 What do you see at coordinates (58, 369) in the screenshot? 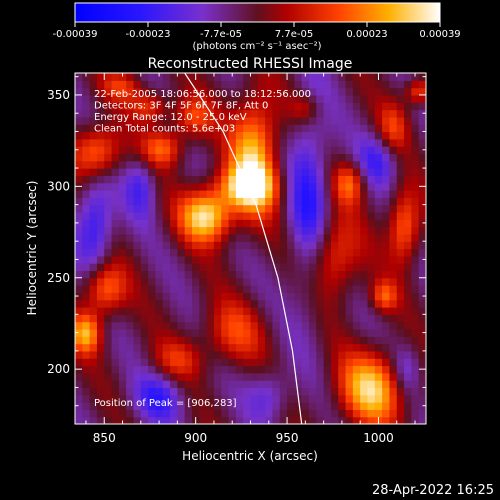
I see `y-tick-label: 200` at bounding box center [58, 369].